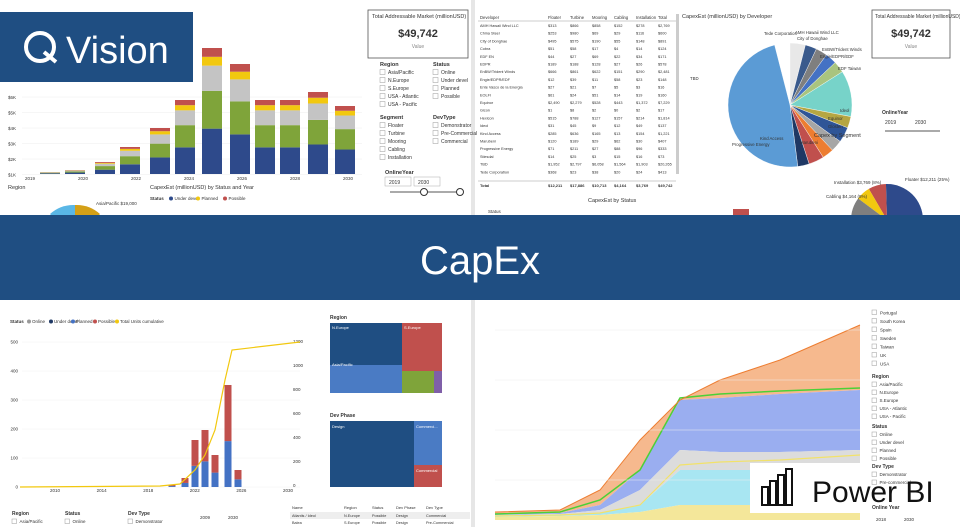 This screenshot has height=527, width=960. What do you see at coordinates (396, 134) in the screenshot?
I see `slicer-item: Turbine` at bounding box center [396, 134].